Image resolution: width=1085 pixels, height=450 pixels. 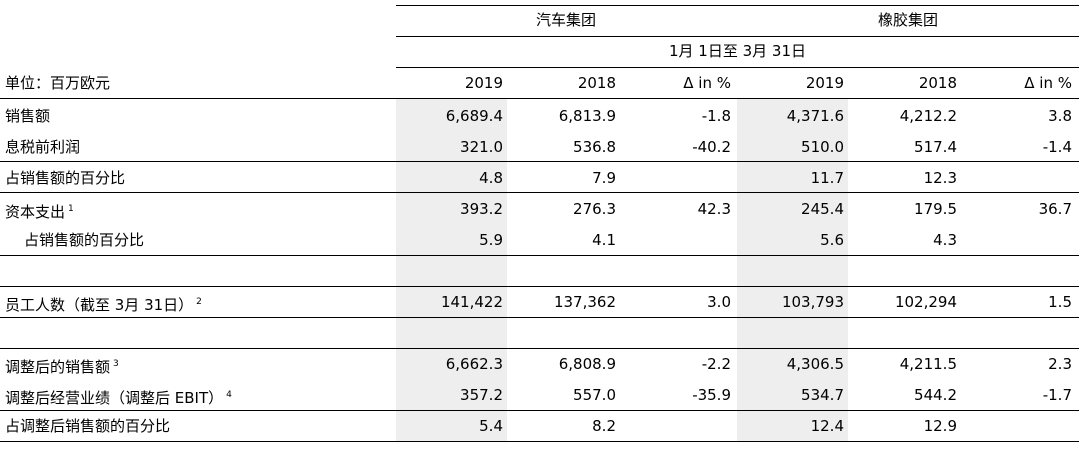 What do you see at coordinates (827, 178) in the screenshot?
I see `row-ebit-margin-rubber-2019: 11.7` at bounding box center [827, 178].